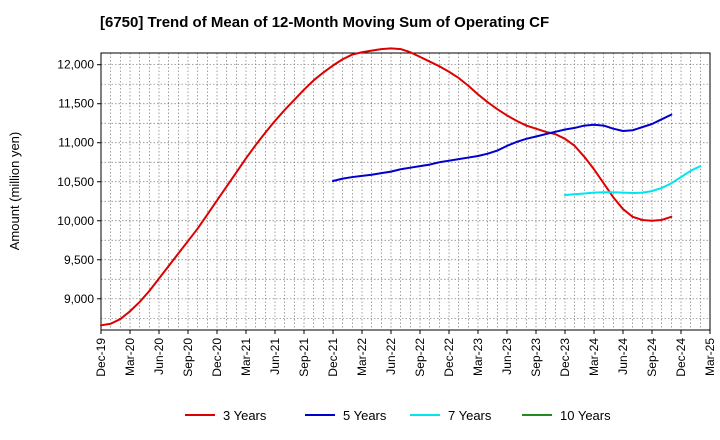  Describe the element at coordinates (76, 104) in the screenshot. I see `y-tick-label: 11,500` at that location.